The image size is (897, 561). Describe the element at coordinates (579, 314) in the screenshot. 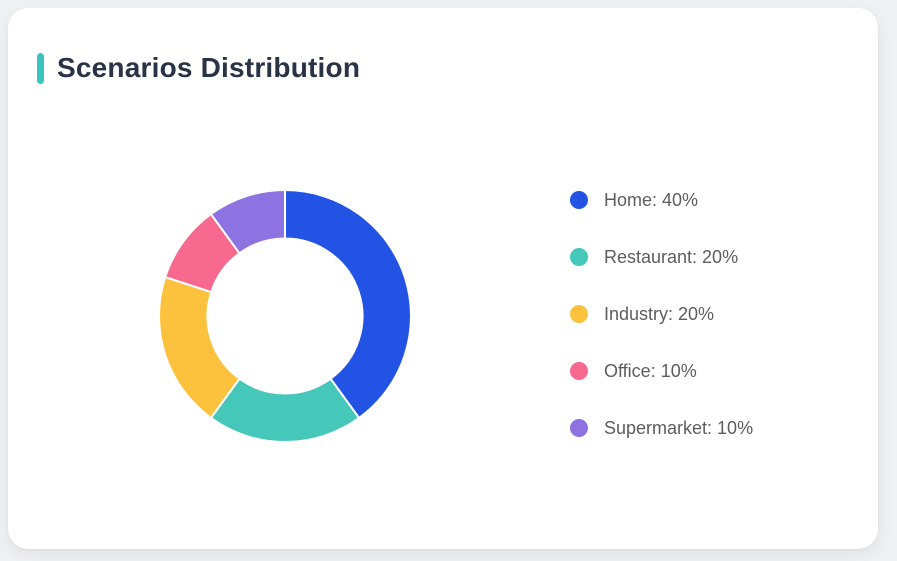

I see `legend-dot-industry` at that location.